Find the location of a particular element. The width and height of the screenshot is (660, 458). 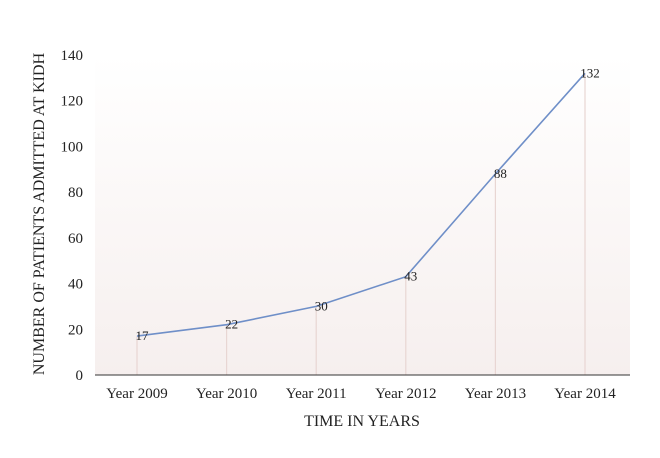

x-tick-label: Year 2009 is located at coordinates (136, 394).